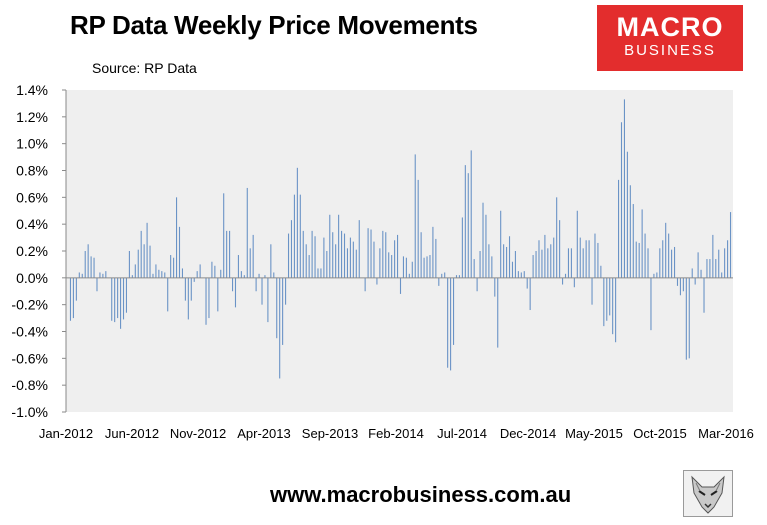 This screenshot has height=525, width=767. What do you see at coordinates (274, 25) in the screenshot?
I see `chart-title: RP Data Weekly Price Movements` at bounding box center [274, 25].